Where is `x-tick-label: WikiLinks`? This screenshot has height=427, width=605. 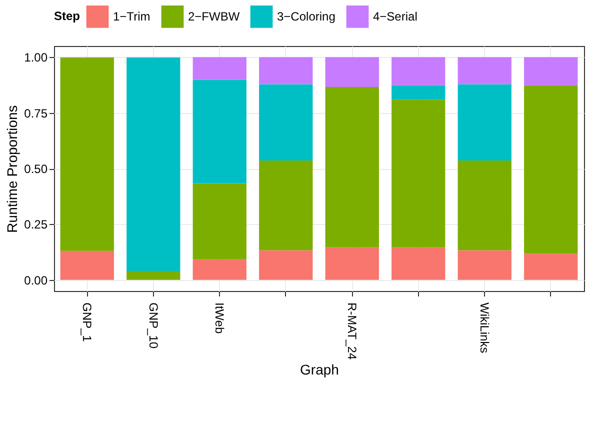 x-tick-label: WikiLinks is located at coordinates (485, 328).